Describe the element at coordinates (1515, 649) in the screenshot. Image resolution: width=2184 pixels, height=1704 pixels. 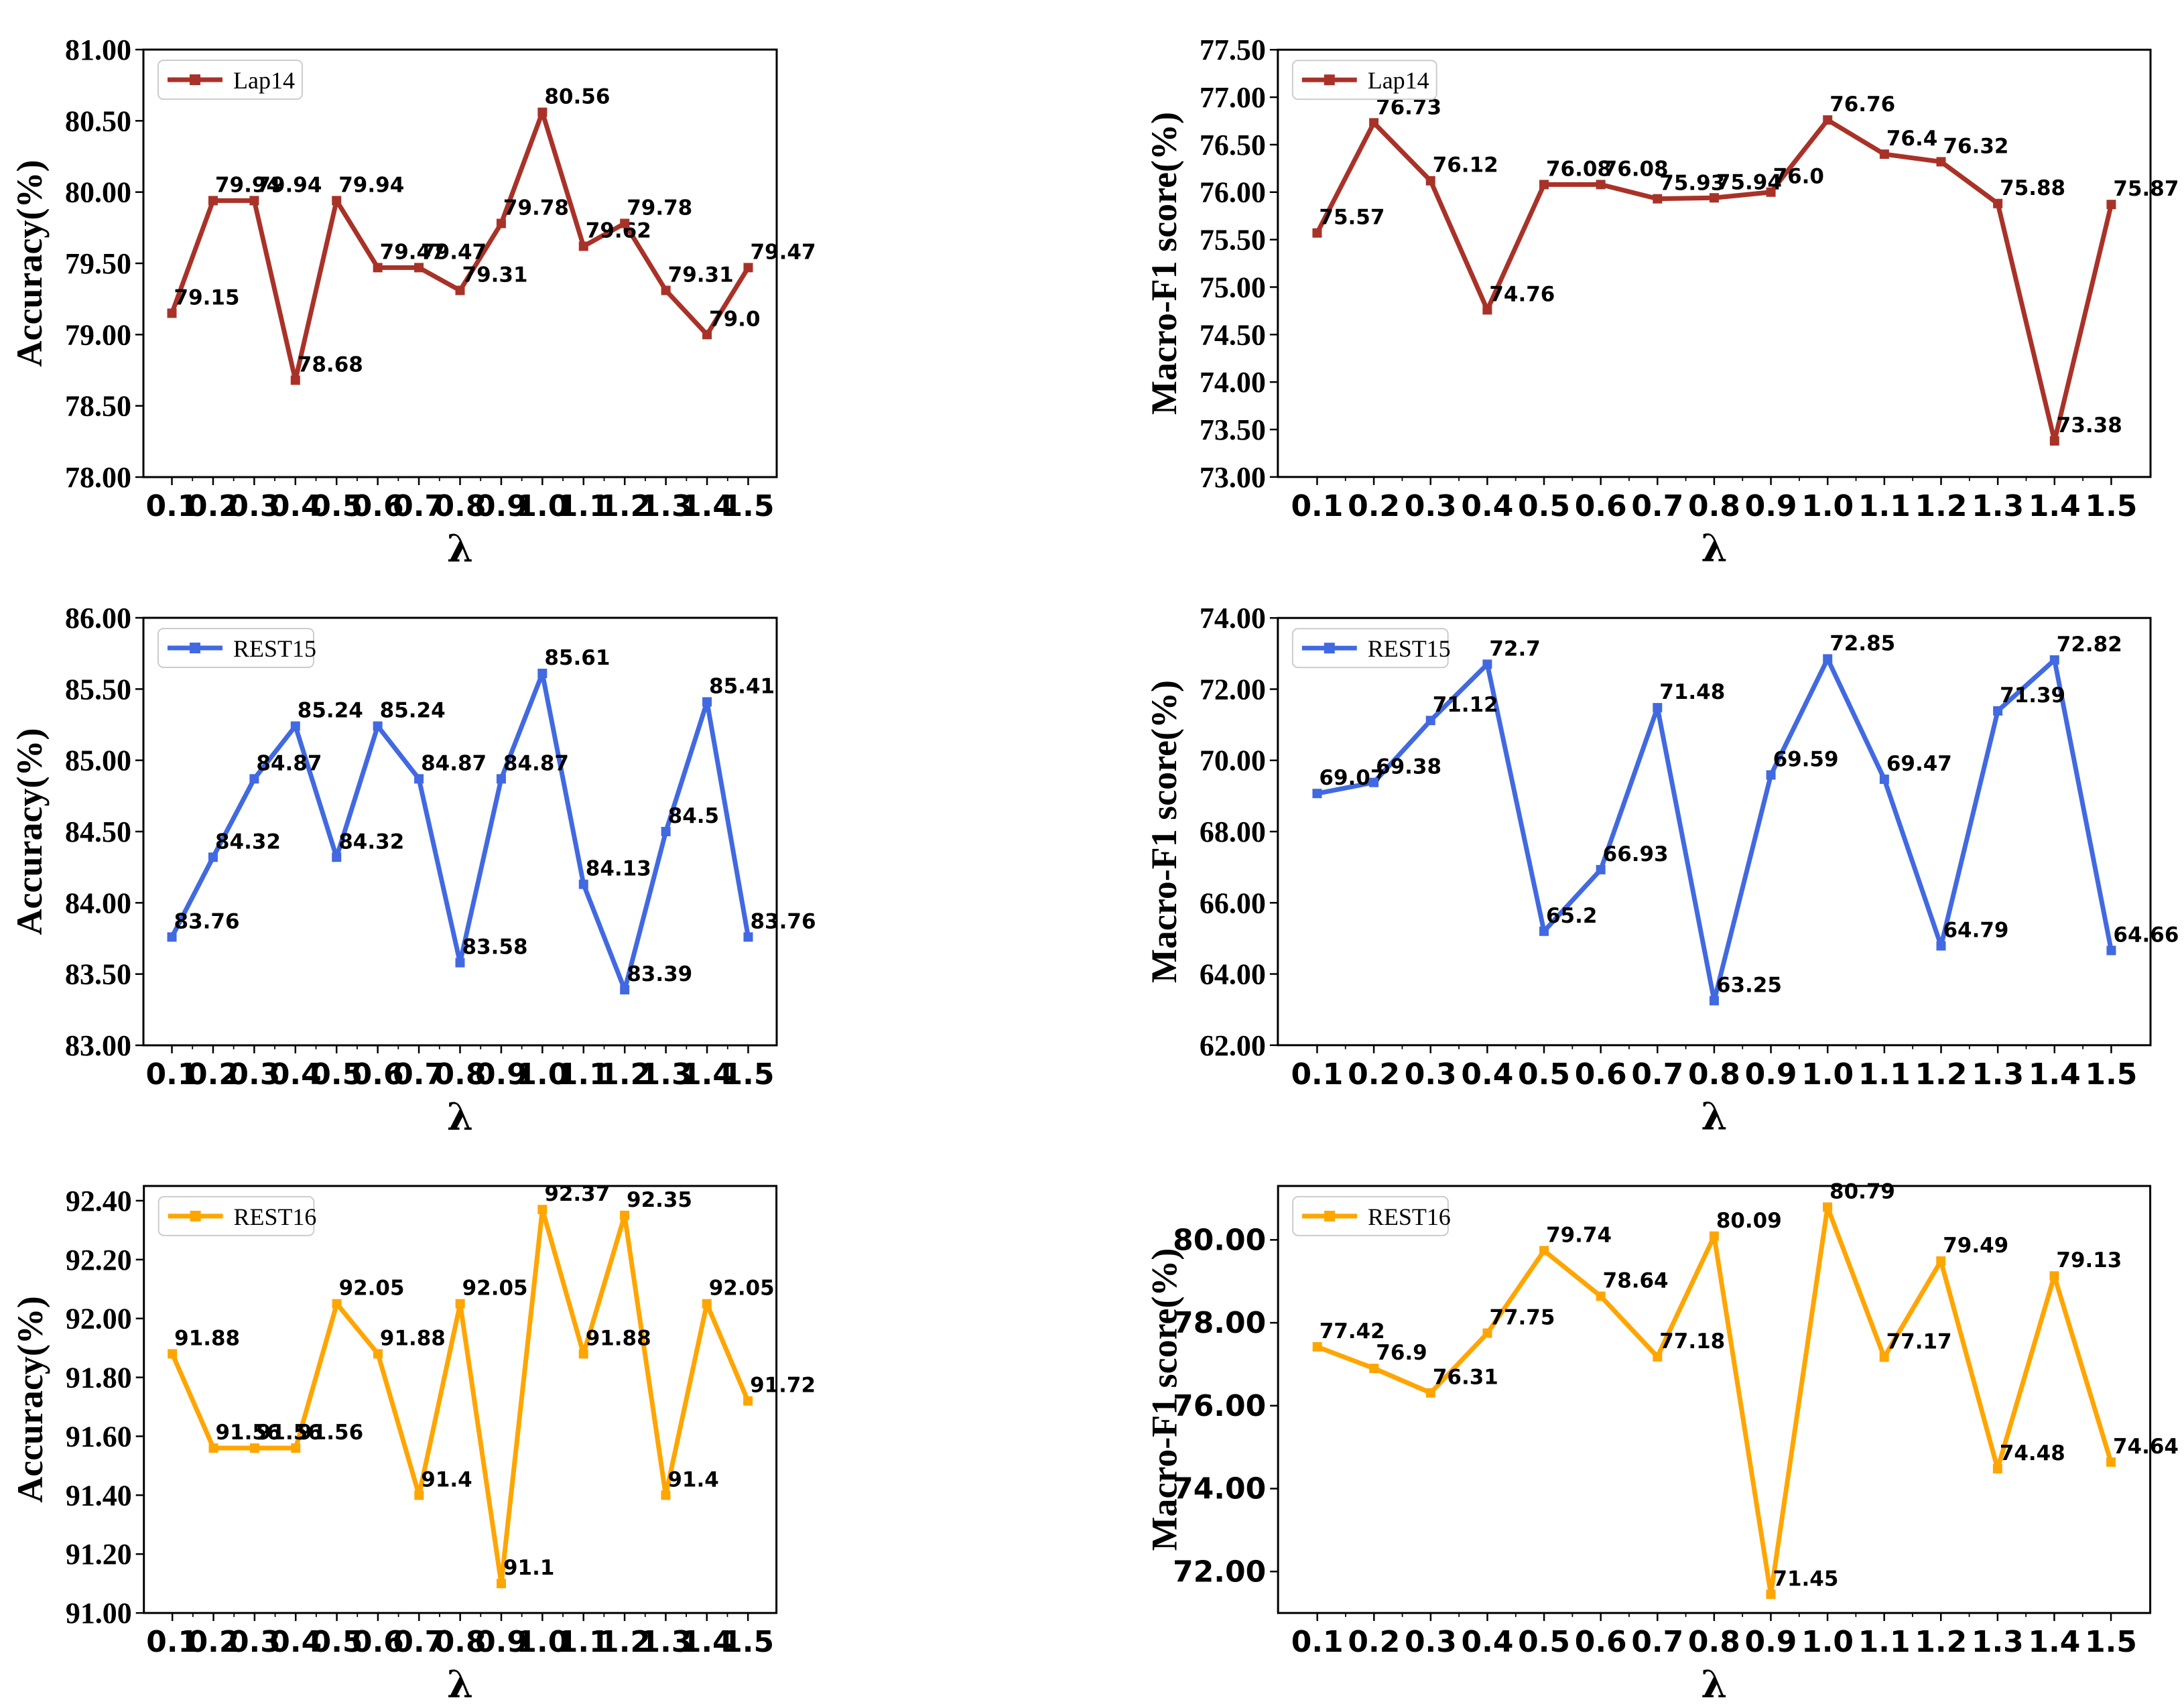
I see `data-point-label: 72.7` at that location.